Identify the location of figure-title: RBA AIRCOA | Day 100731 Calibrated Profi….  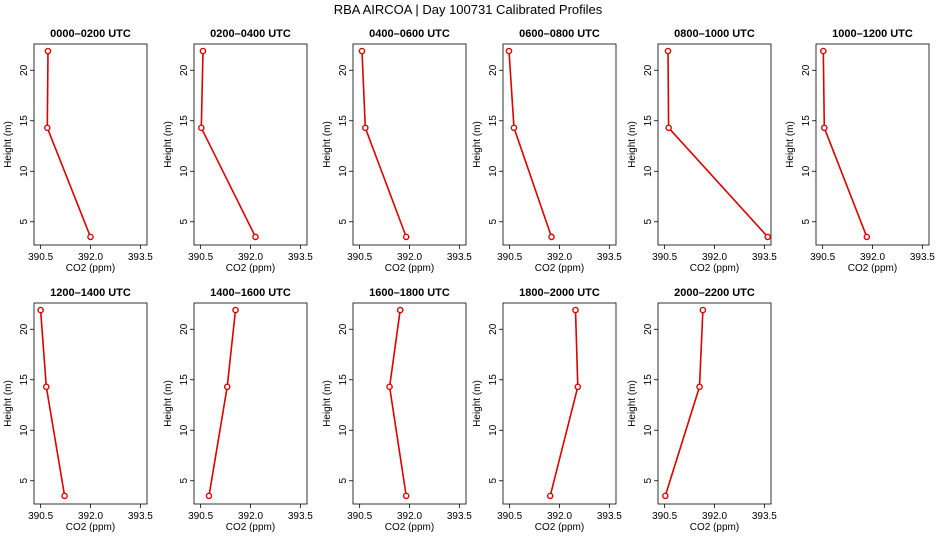
(468, 9).